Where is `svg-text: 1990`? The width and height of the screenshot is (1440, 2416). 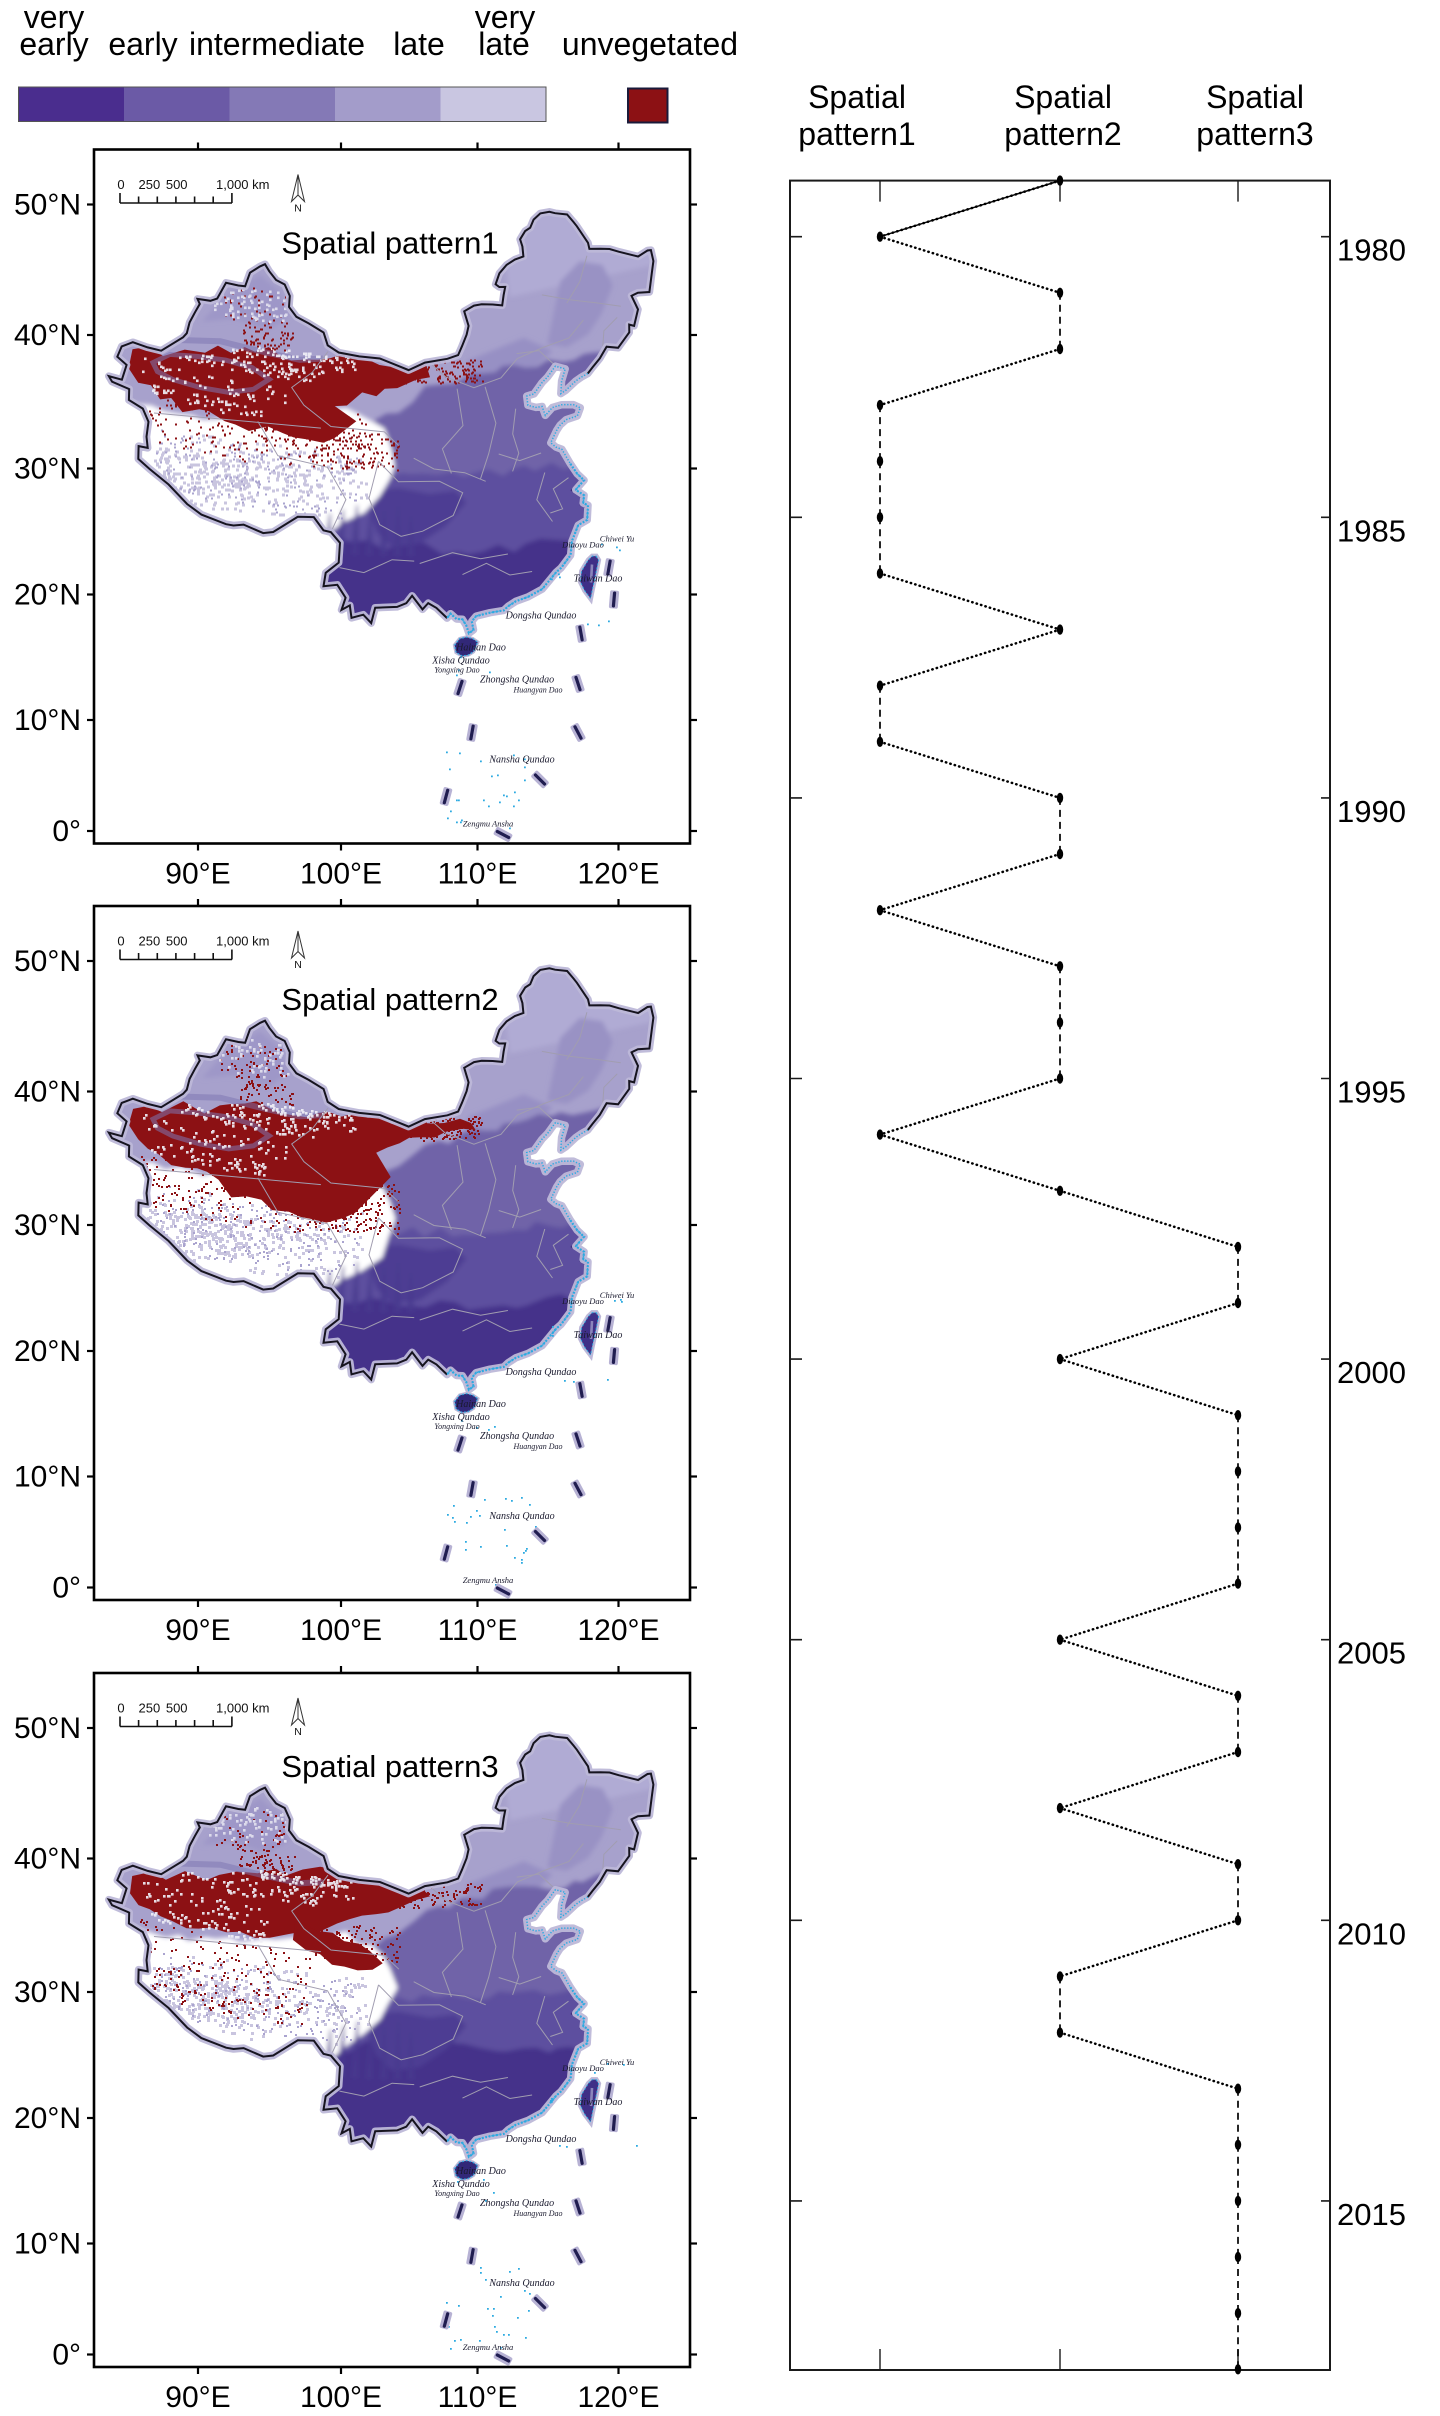 svg-text: 1990 is located at coordinates (1371, 811).